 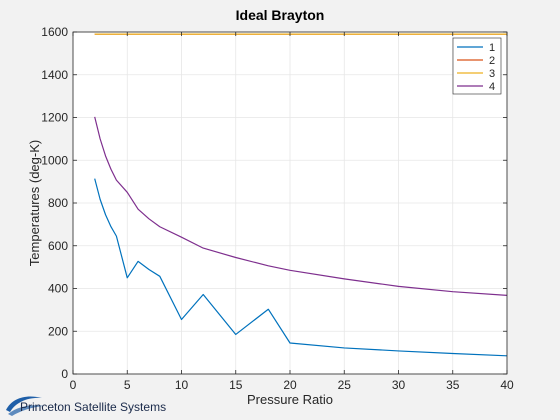 What do you see at coordinates (492, 48) in the screenshot?
I see `legend-entry-1: 1` at bounding box center [492, 48].